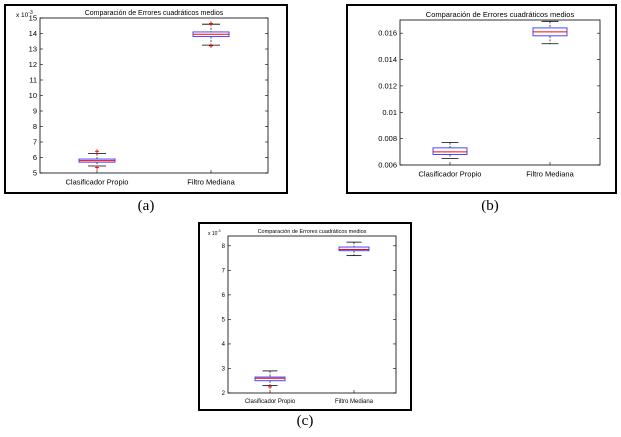 The image size is (621, 437). I want to click on y-tick-label: 2, so click(224, 394).